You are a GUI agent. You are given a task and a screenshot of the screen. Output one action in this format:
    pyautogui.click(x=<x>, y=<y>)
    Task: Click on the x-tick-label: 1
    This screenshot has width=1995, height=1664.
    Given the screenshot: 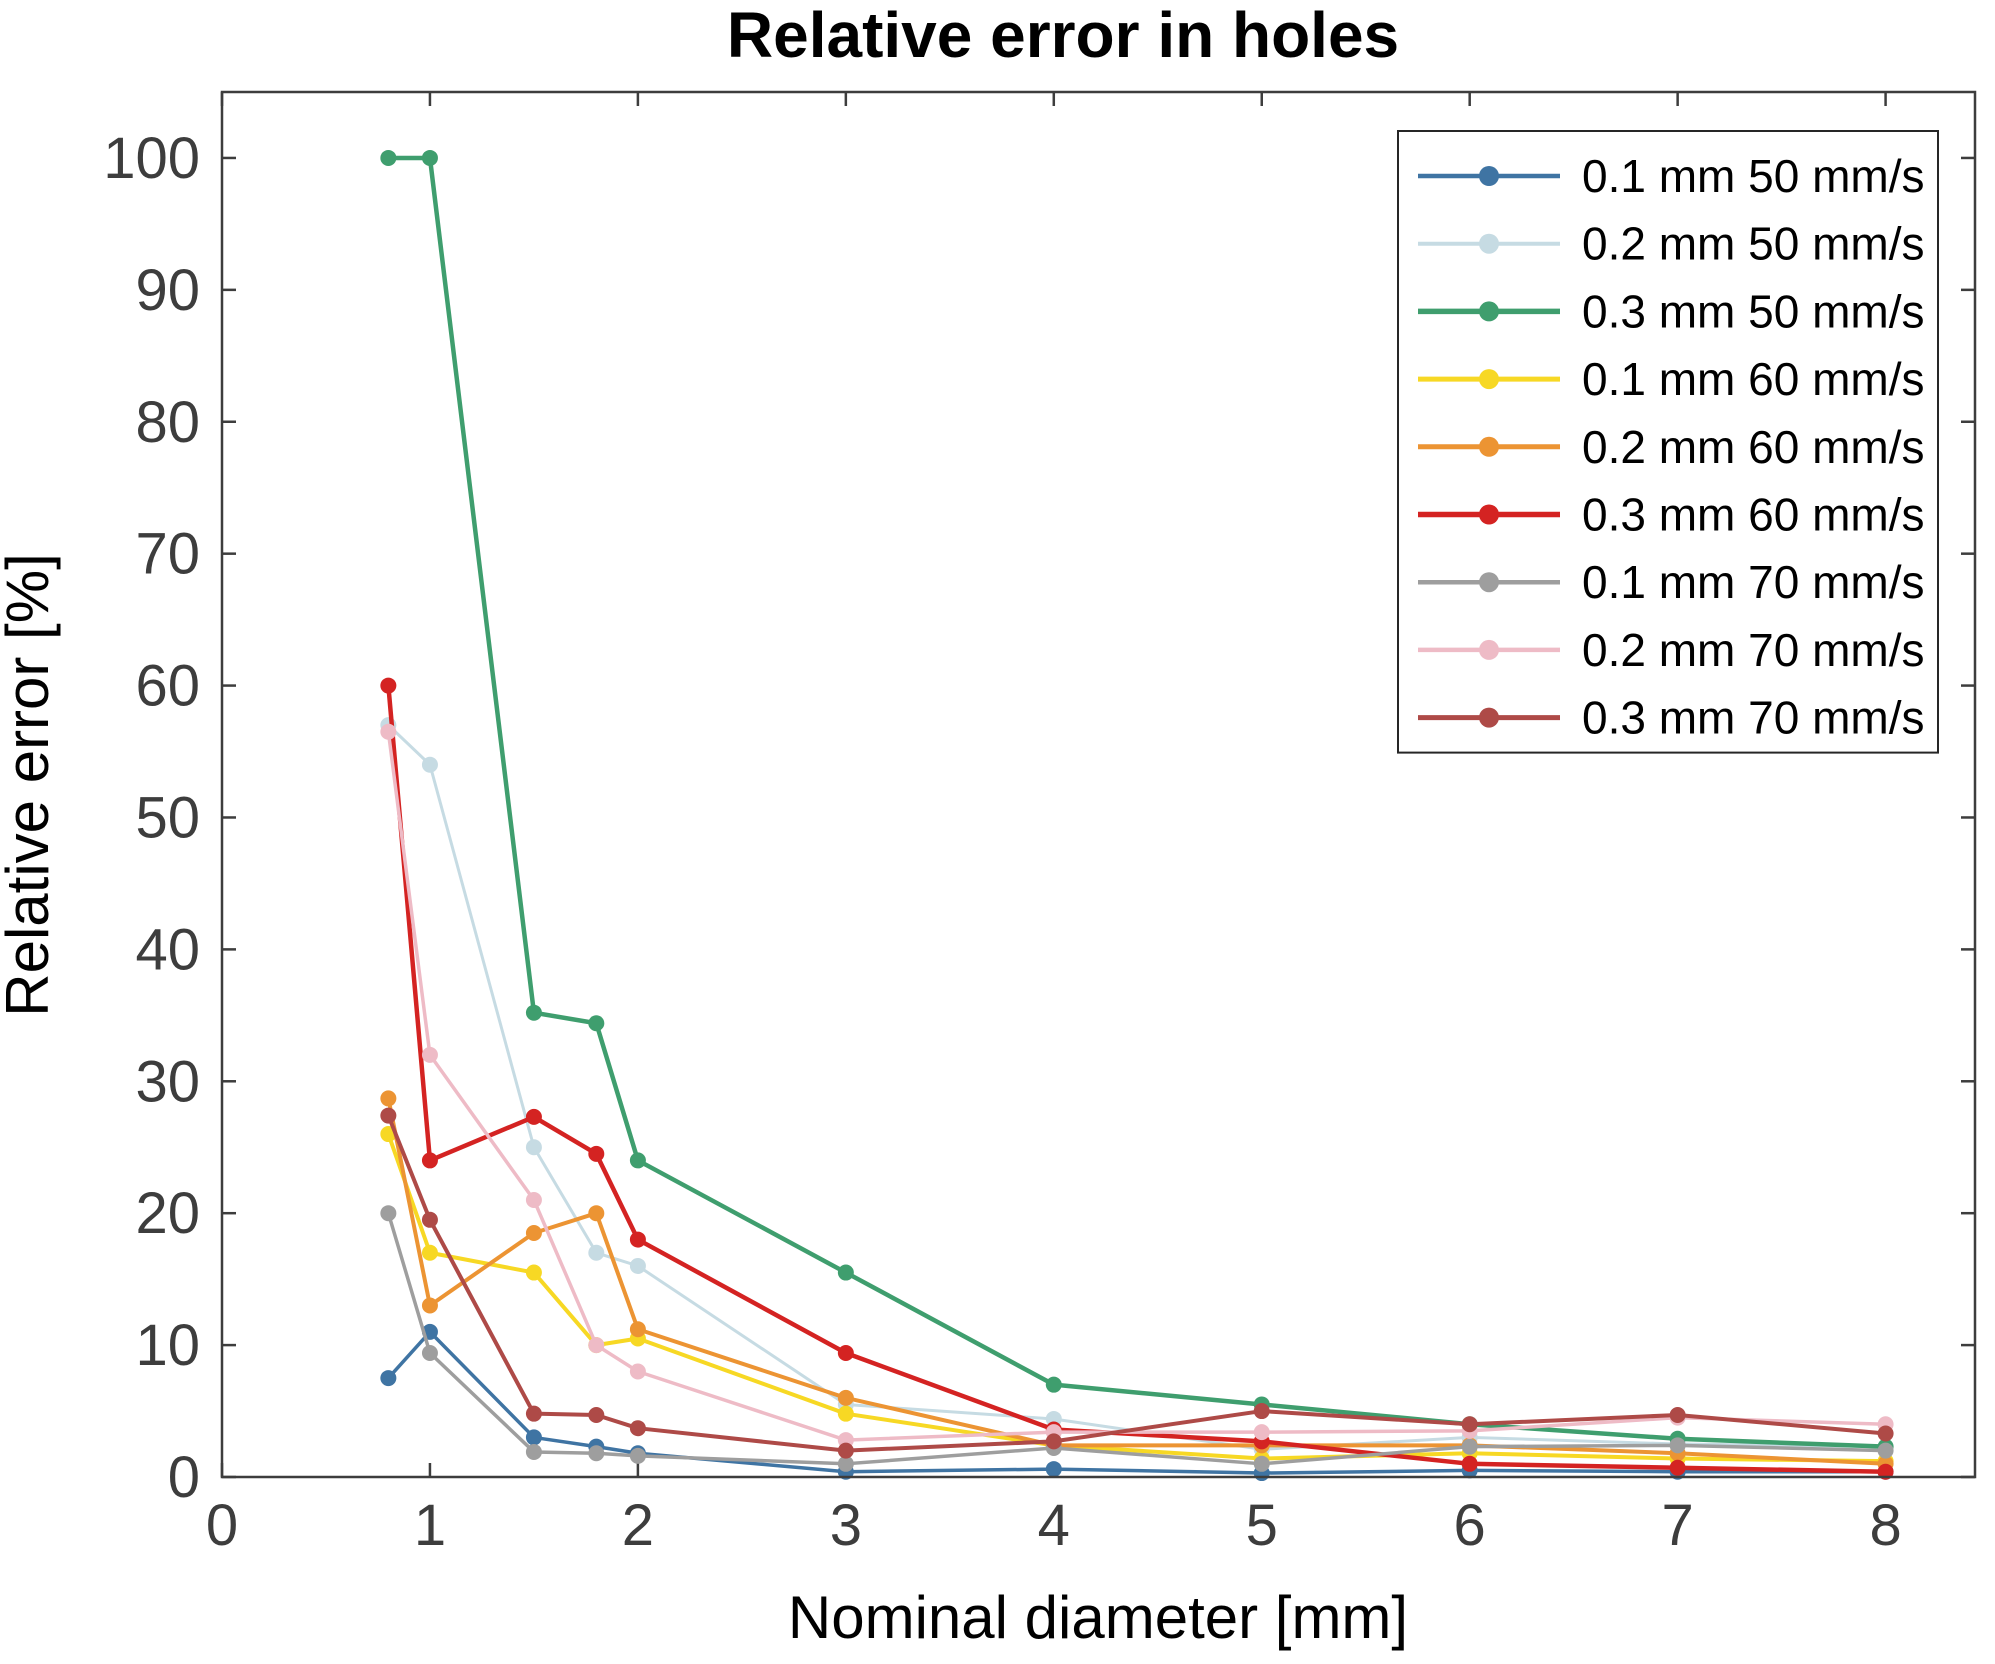 What is the action you would take?
    pyautogui.click(x=430, y=1525)
    